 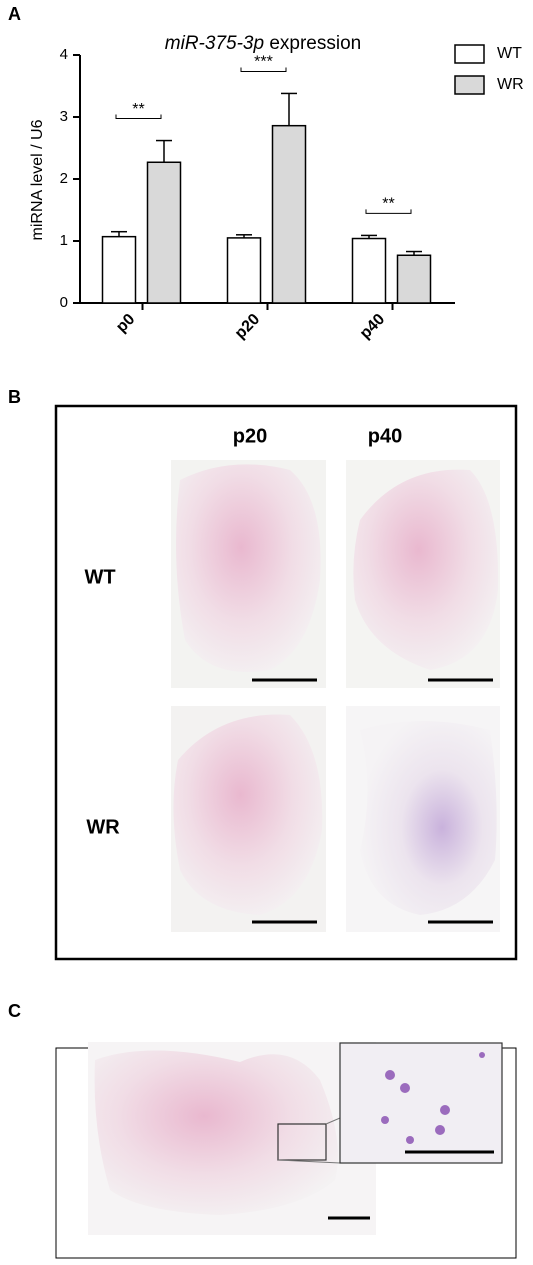 What do you see at coordinates (248, 327) in the screenshot?
I see `x-tick-label: p20` at bounding box center [248, 327].